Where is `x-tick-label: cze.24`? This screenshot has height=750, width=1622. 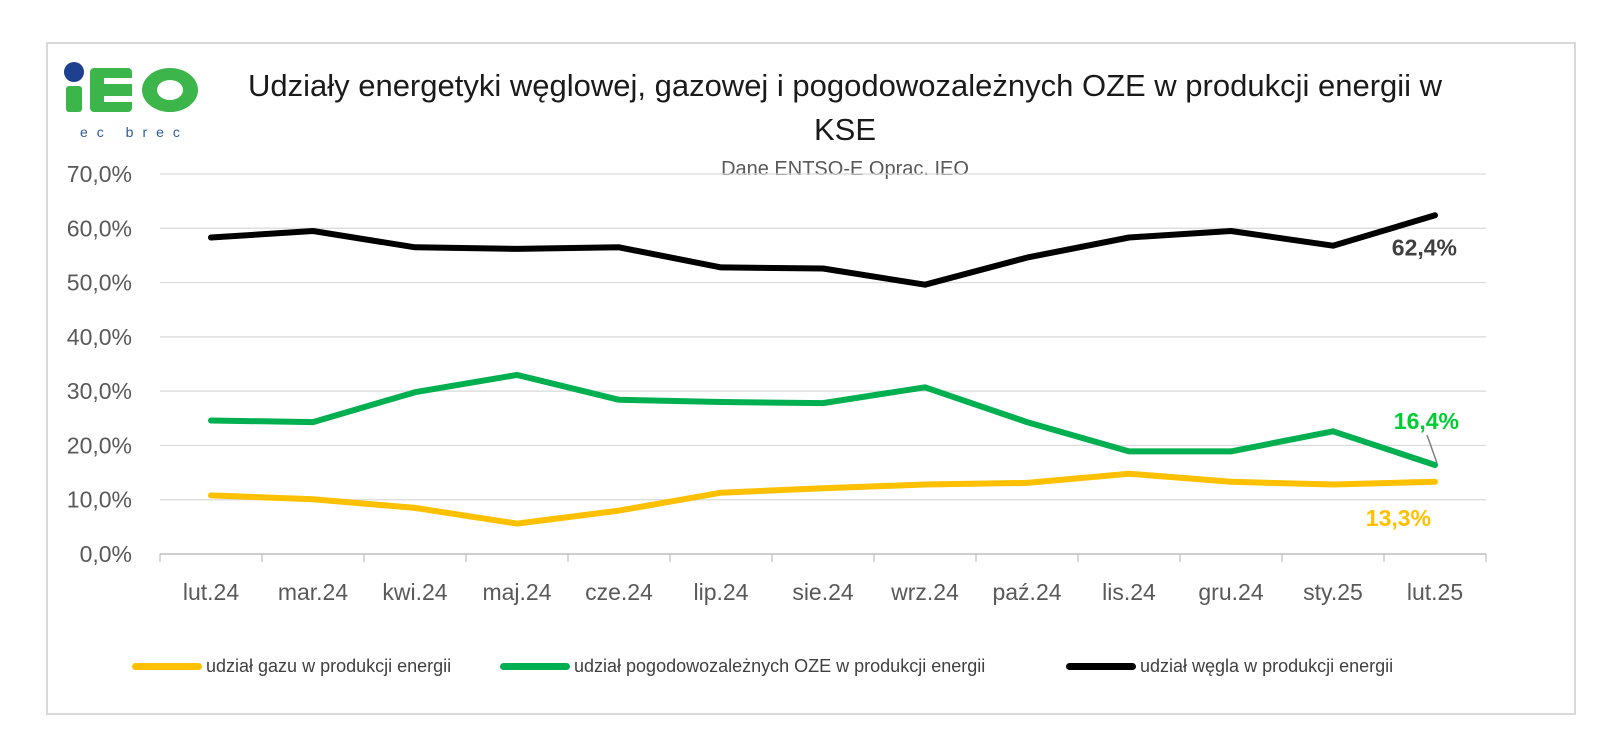 x-tick-label: cze.24 is located at coordinates (619, 592).